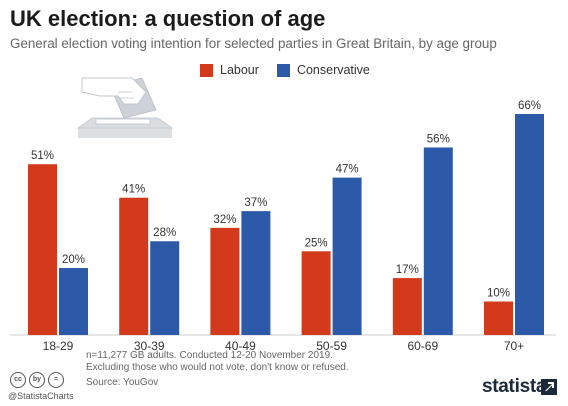 The image size is (568, 406). I want to click on x-tick-label-30-39: 30-39, so click(149, 346).